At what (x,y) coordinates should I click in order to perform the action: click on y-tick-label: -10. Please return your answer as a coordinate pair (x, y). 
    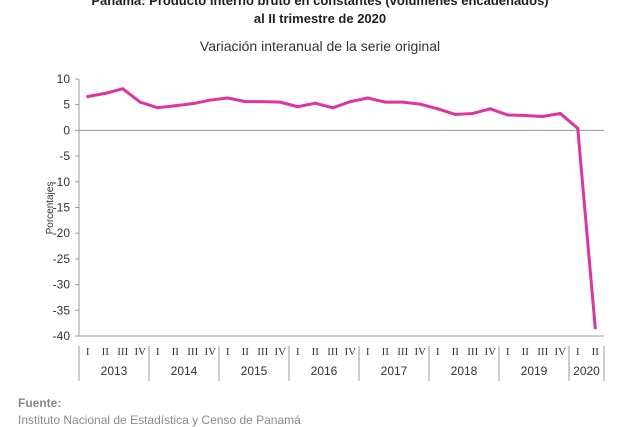
    Looking at the image, I should click on (62, 182).